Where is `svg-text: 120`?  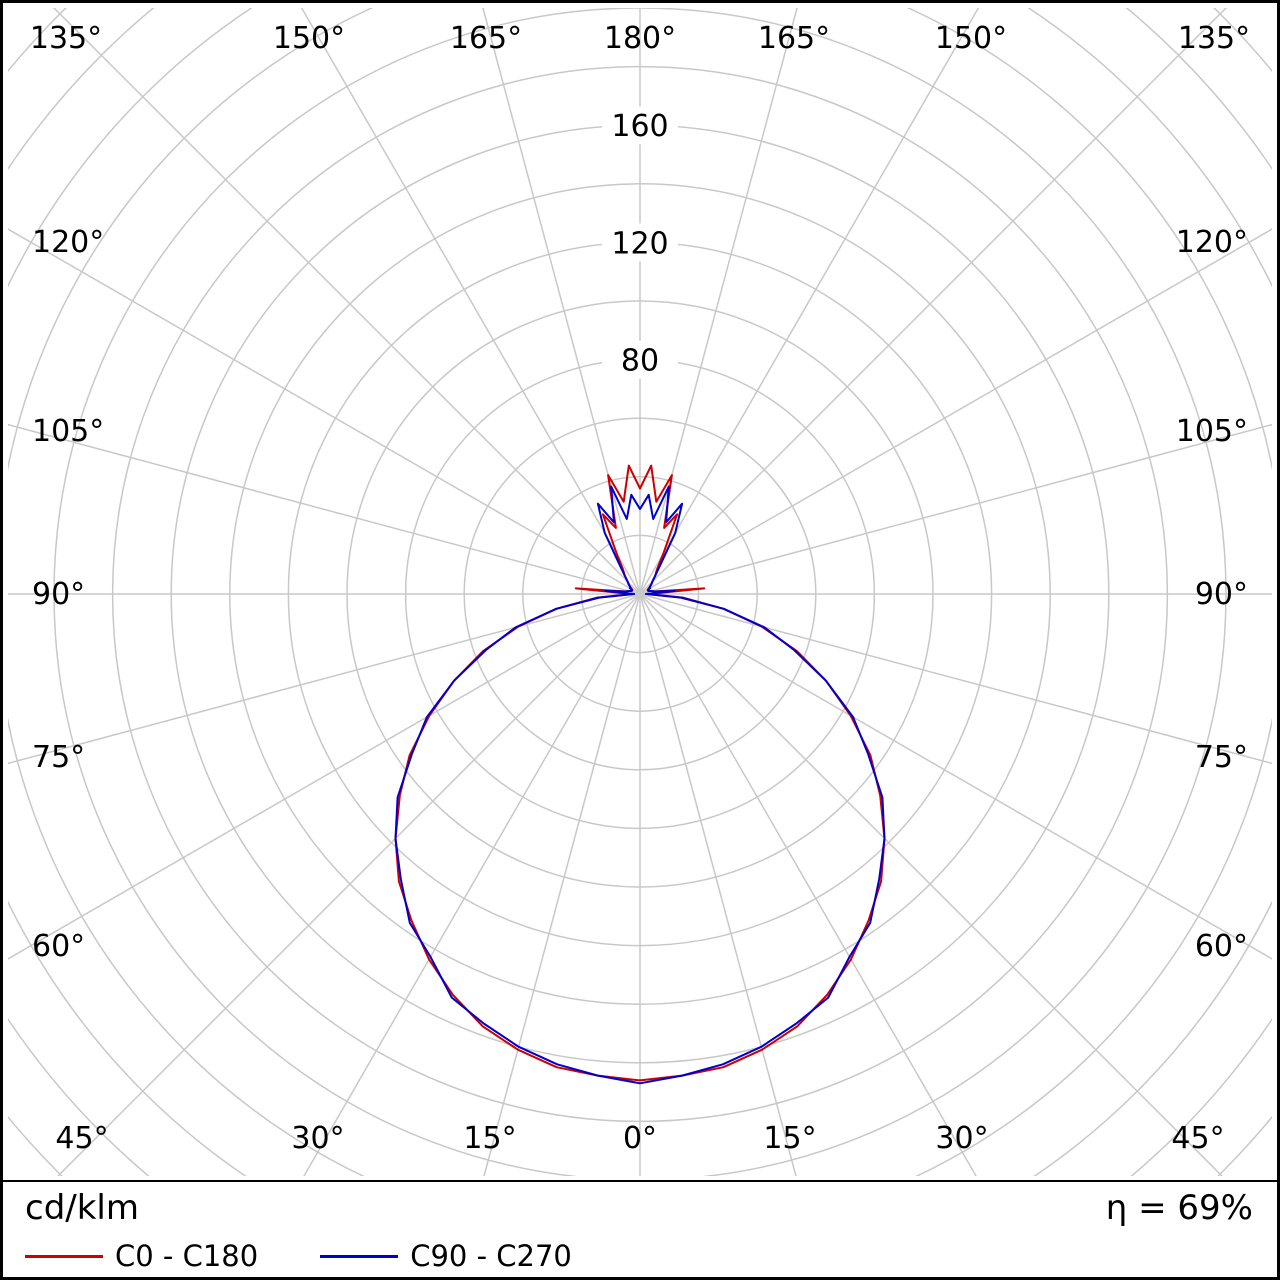
svg-text: 120 is located at coordinates (639, 243).